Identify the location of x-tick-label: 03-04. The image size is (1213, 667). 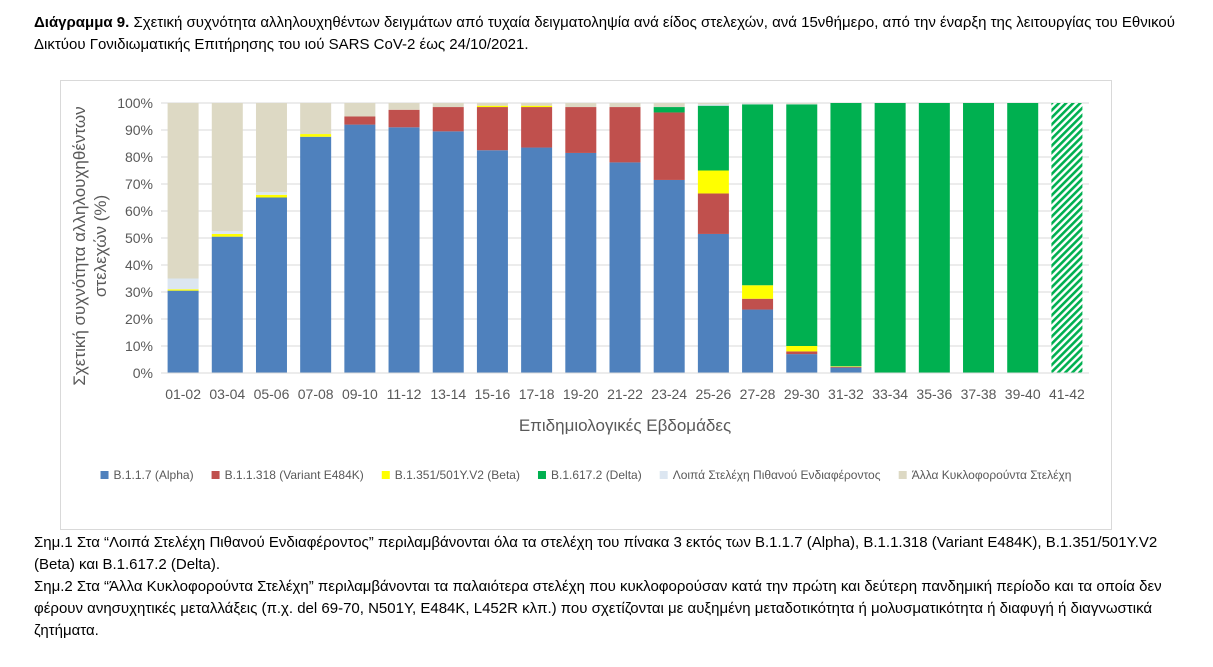
(227, 394).